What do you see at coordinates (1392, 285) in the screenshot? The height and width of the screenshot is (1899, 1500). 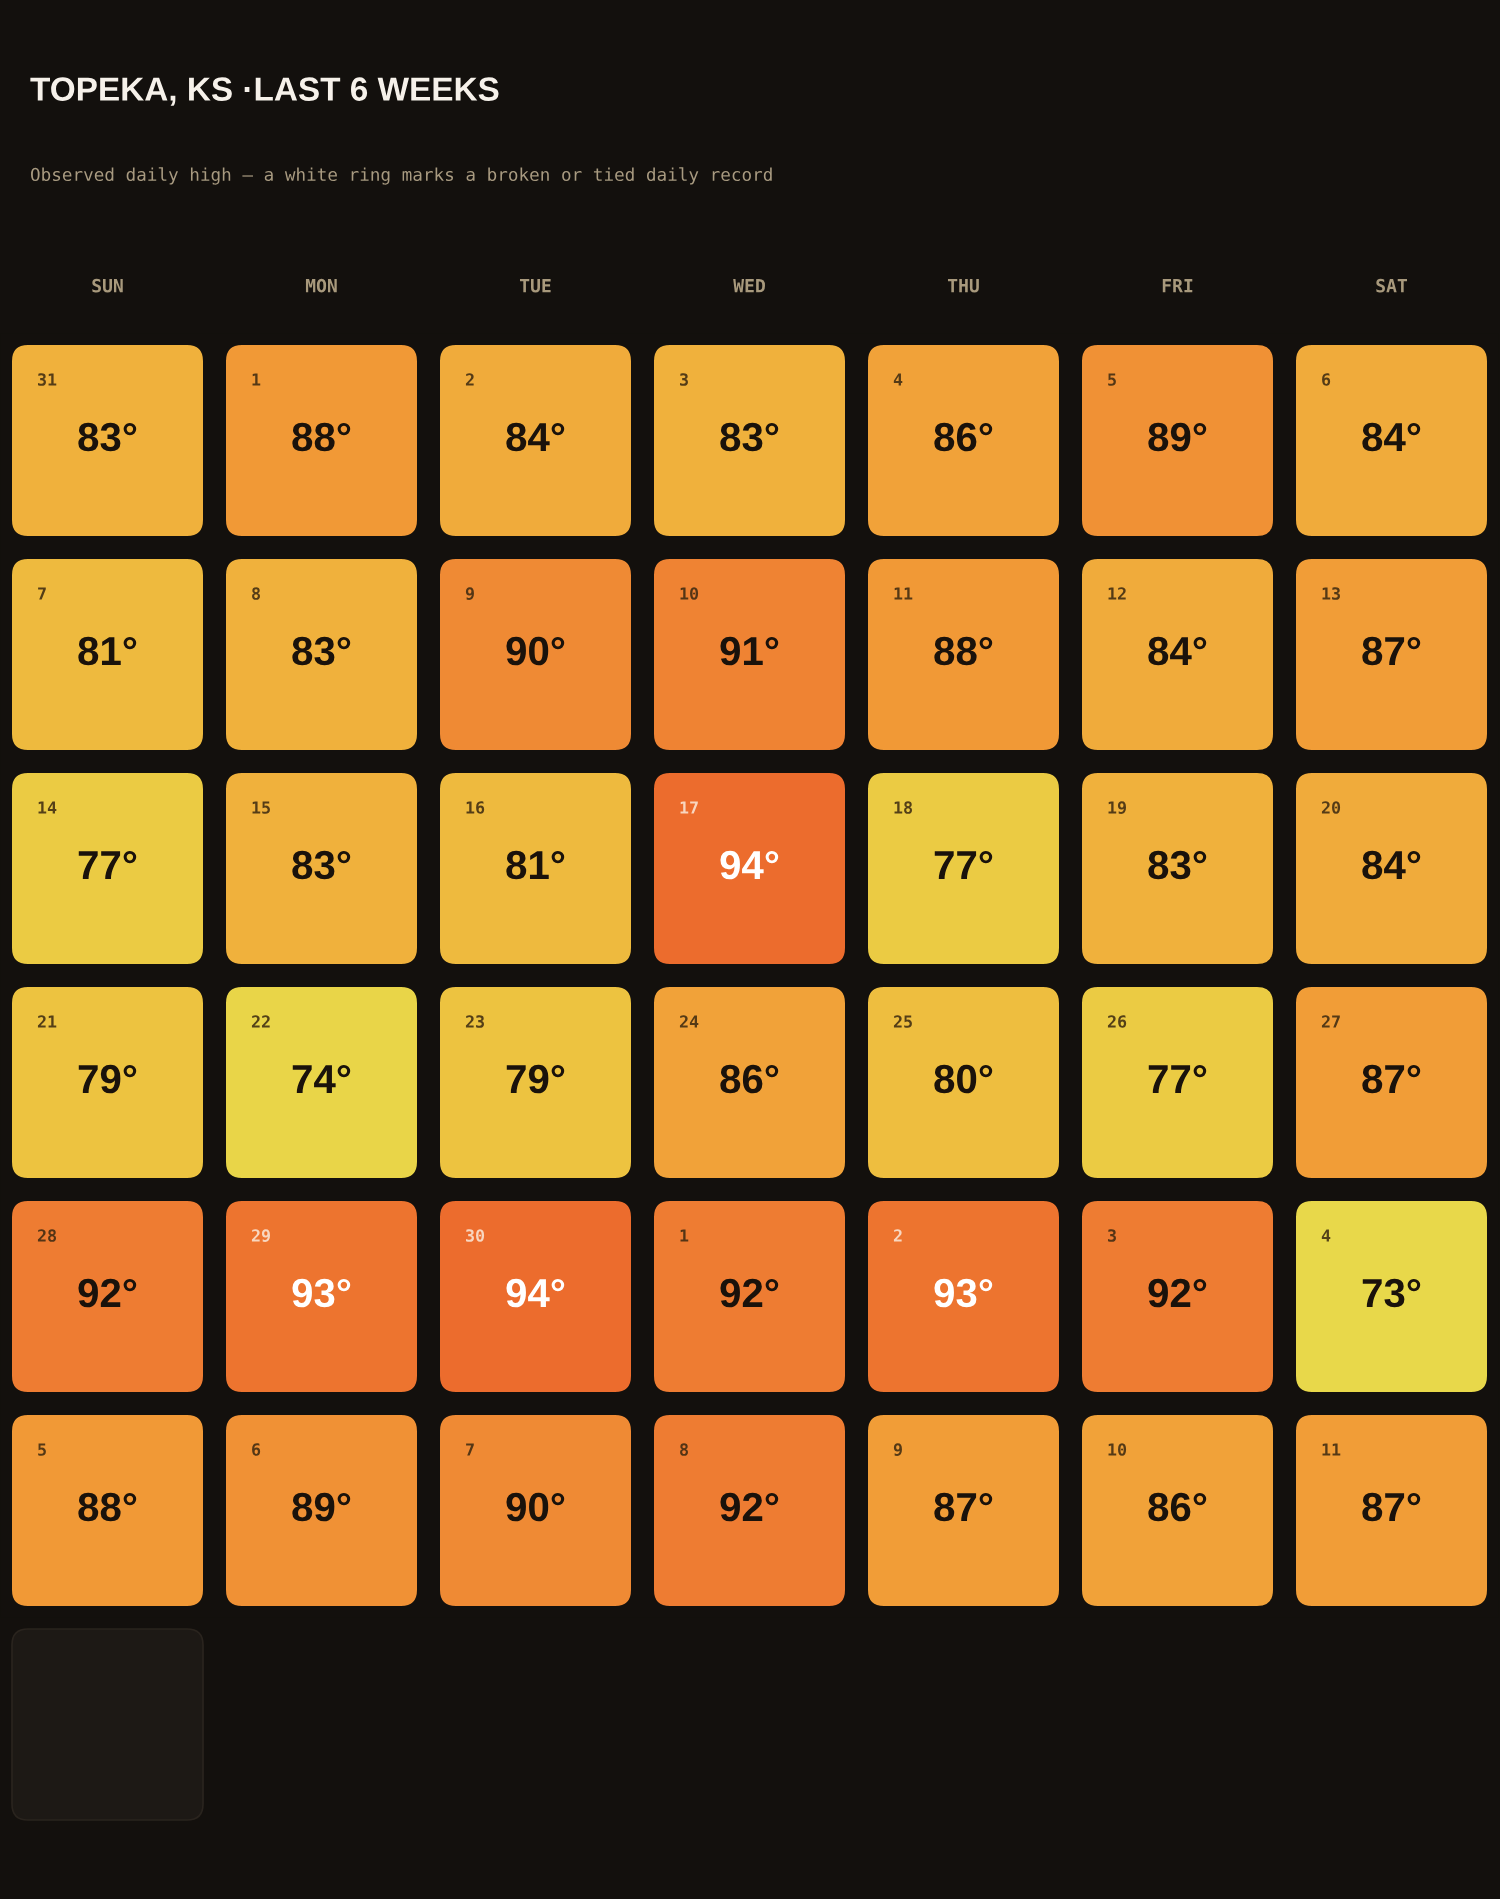 I see `x-tick-label: SAT` at bounding box center [1392, 285].